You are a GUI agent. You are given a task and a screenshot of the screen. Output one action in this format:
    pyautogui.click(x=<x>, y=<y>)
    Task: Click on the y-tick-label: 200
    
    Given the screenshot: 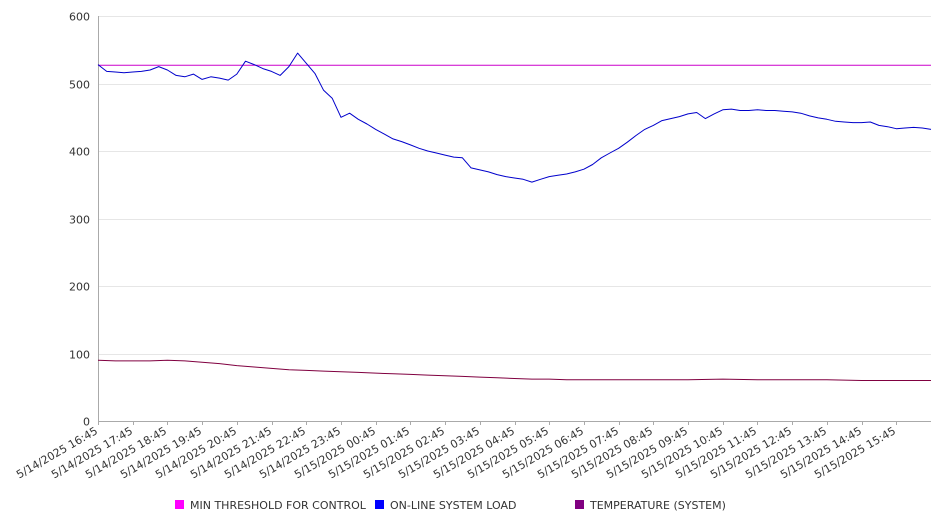 What is the action you would take?
    pyautogui.click(x=79, y=287)
    